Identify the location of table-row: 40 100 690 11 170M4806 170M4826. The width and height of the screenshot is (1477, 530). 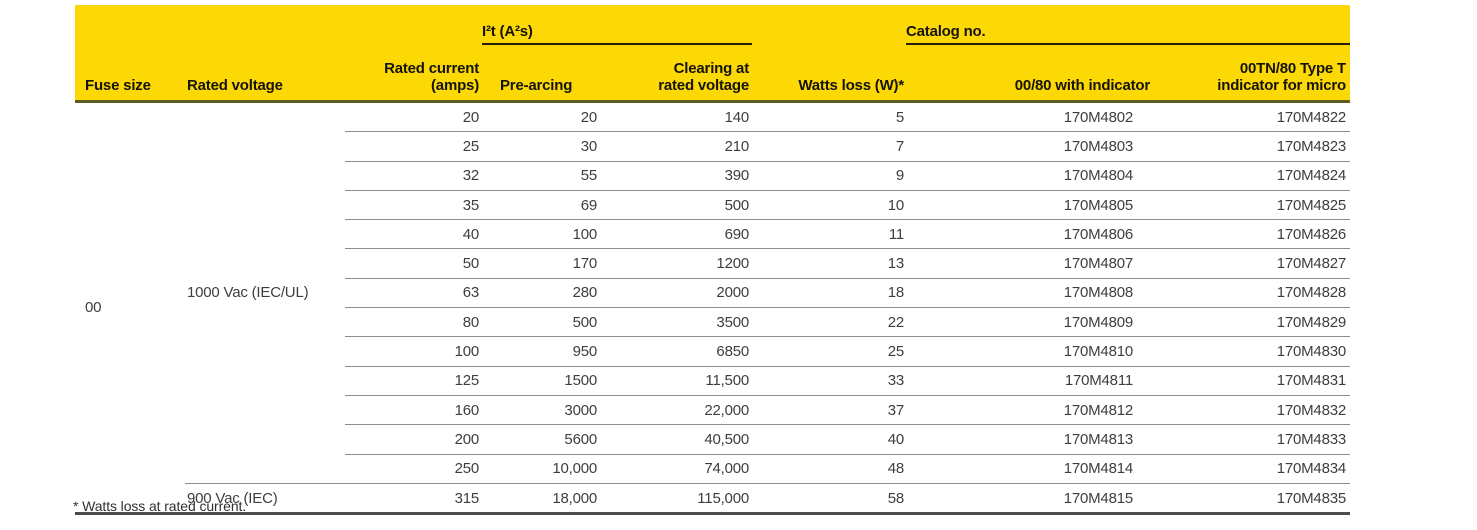
(712, 234).